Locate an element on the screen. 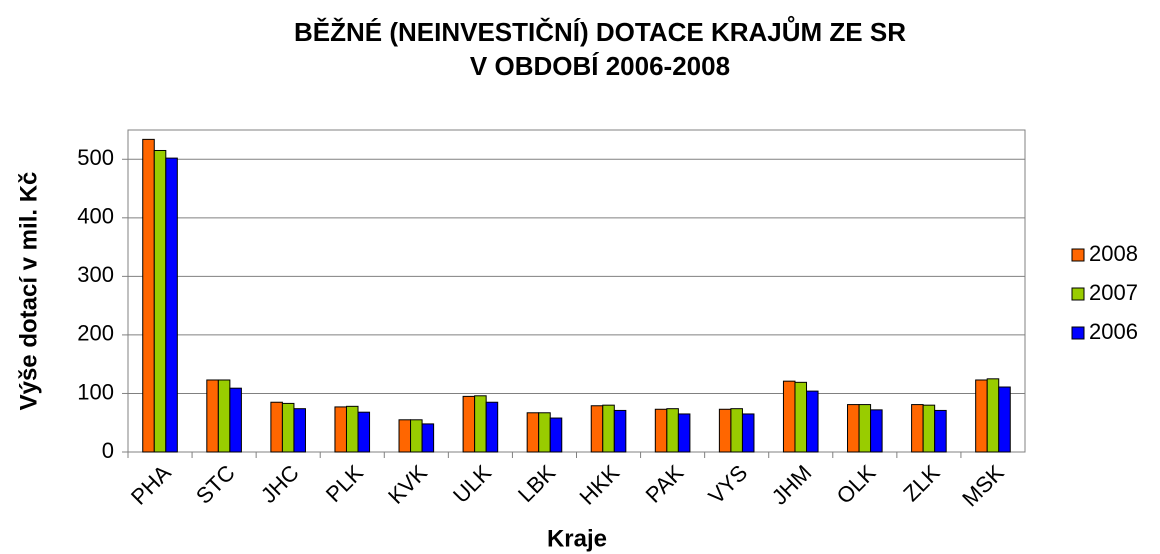  x-tick-label: MSK is located at coordinates (983, 486).